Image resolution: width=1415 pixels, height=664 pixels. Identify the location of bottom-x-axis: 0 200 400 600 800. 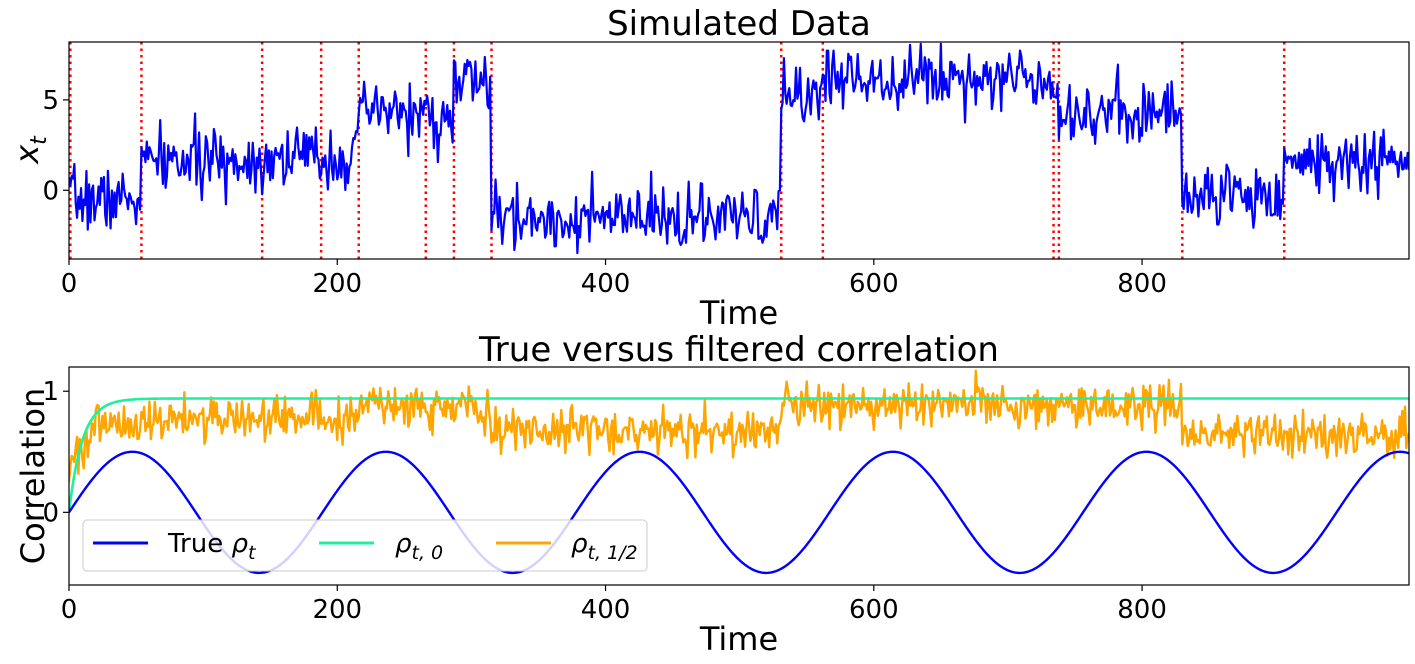
(614, 605).